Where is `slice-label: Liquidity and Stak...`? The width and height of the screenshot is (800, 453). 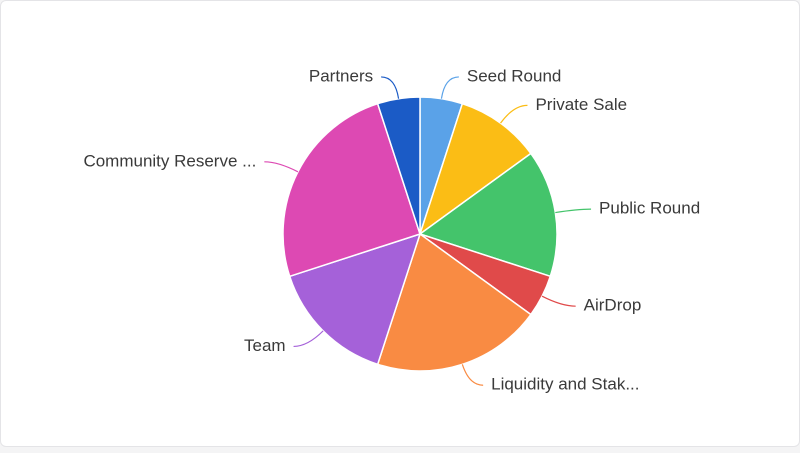 slice-label: Liquidity and Stak... is located at coordinates (565, 384).